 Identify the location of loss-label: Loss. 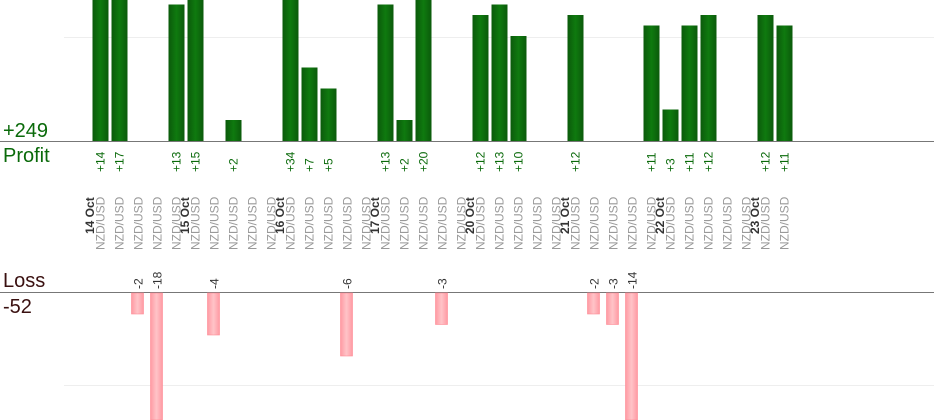
(24, 281).